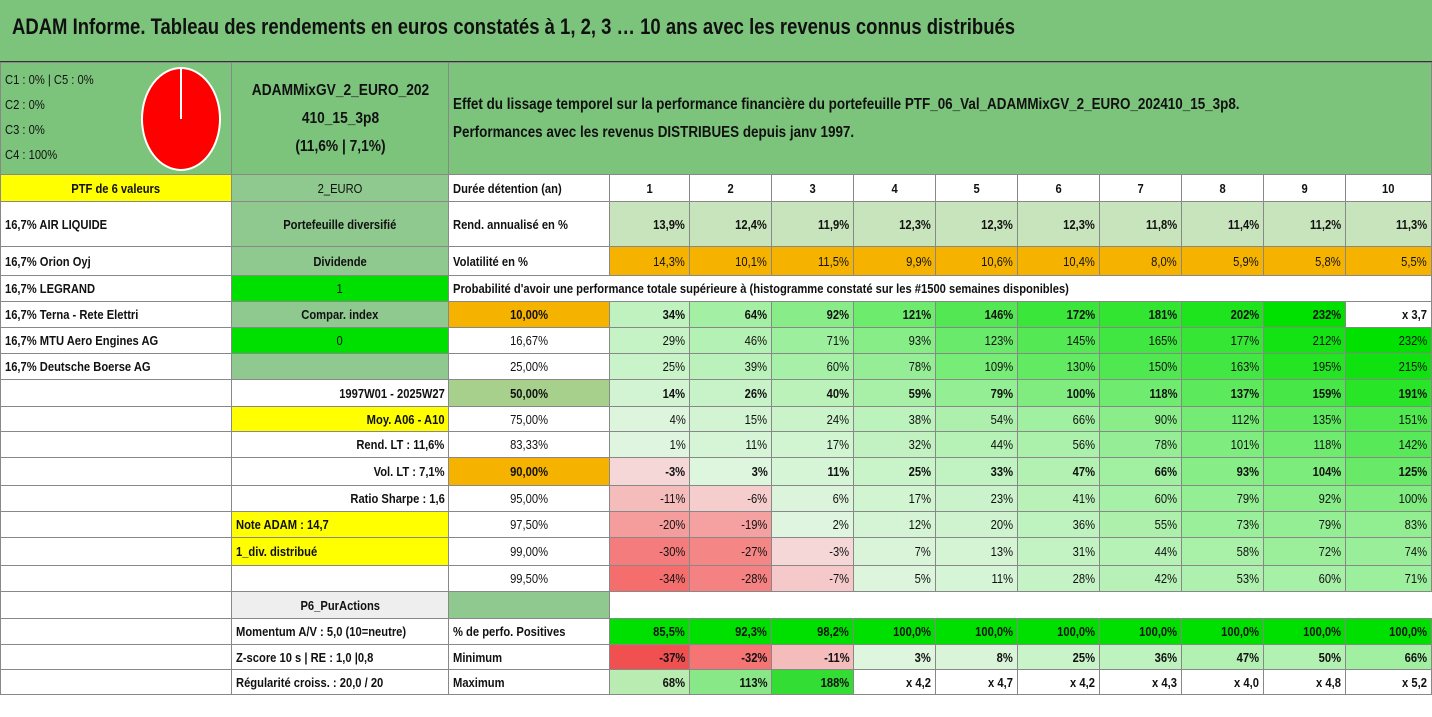 Image resolution: width=1432 pixels, height=717 pixels. What do you see at coordinates (529, 524) in the screenshot?
I see `probability-threshold-text: 97,50%` at bounding box center [529, 524].